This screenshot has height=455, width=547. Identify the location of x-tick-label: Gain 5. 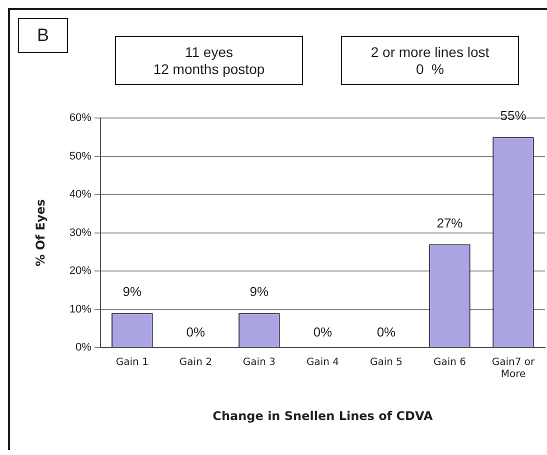
(386, 362).